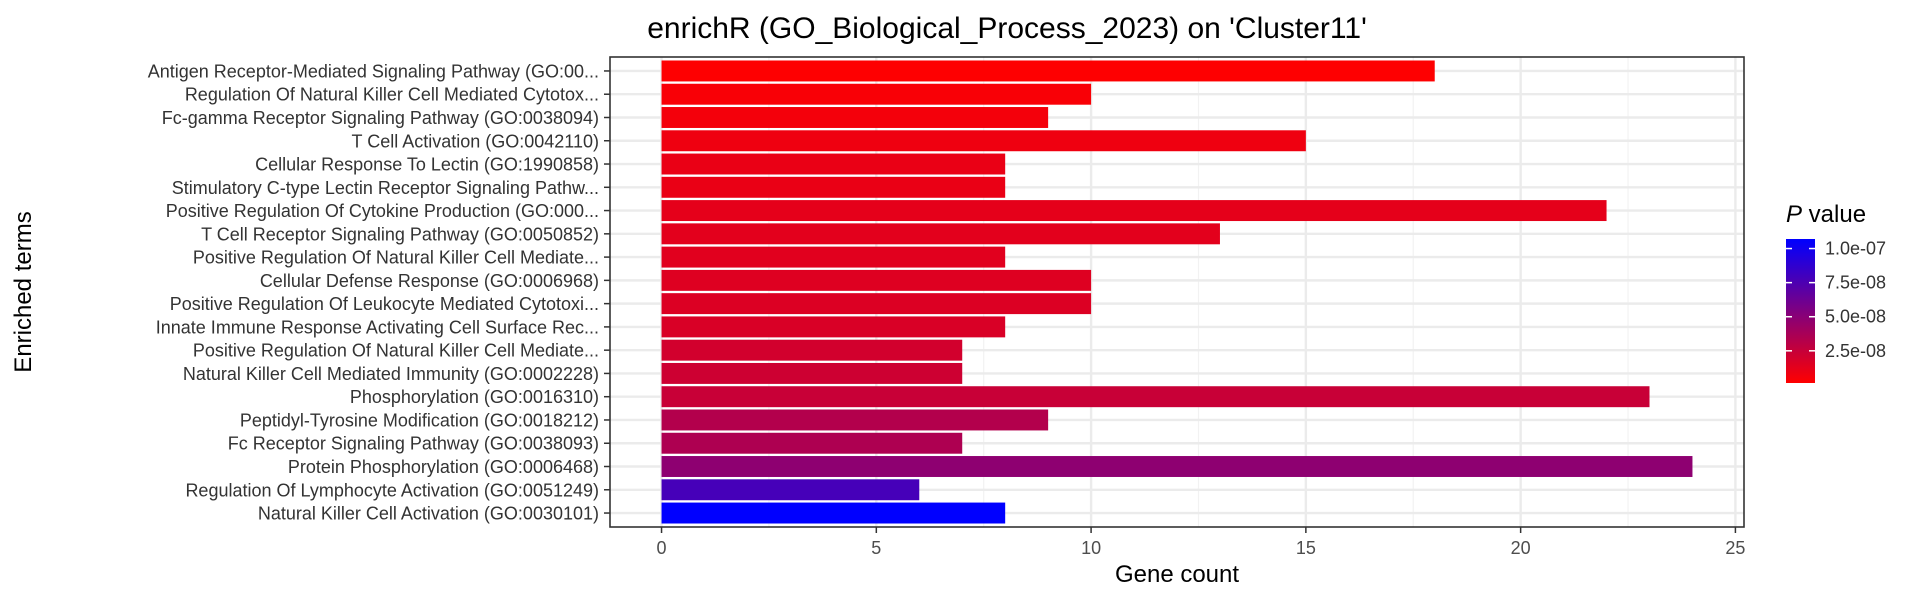 Image resolution: width=1920 pixels, height=605 pixels. I want to click on x-tick-label: 25, so click(1735, 548).